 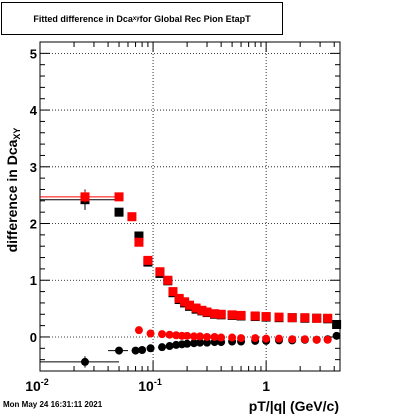 I want to click on y-tick-label: 5, so click(x=33, y=53).